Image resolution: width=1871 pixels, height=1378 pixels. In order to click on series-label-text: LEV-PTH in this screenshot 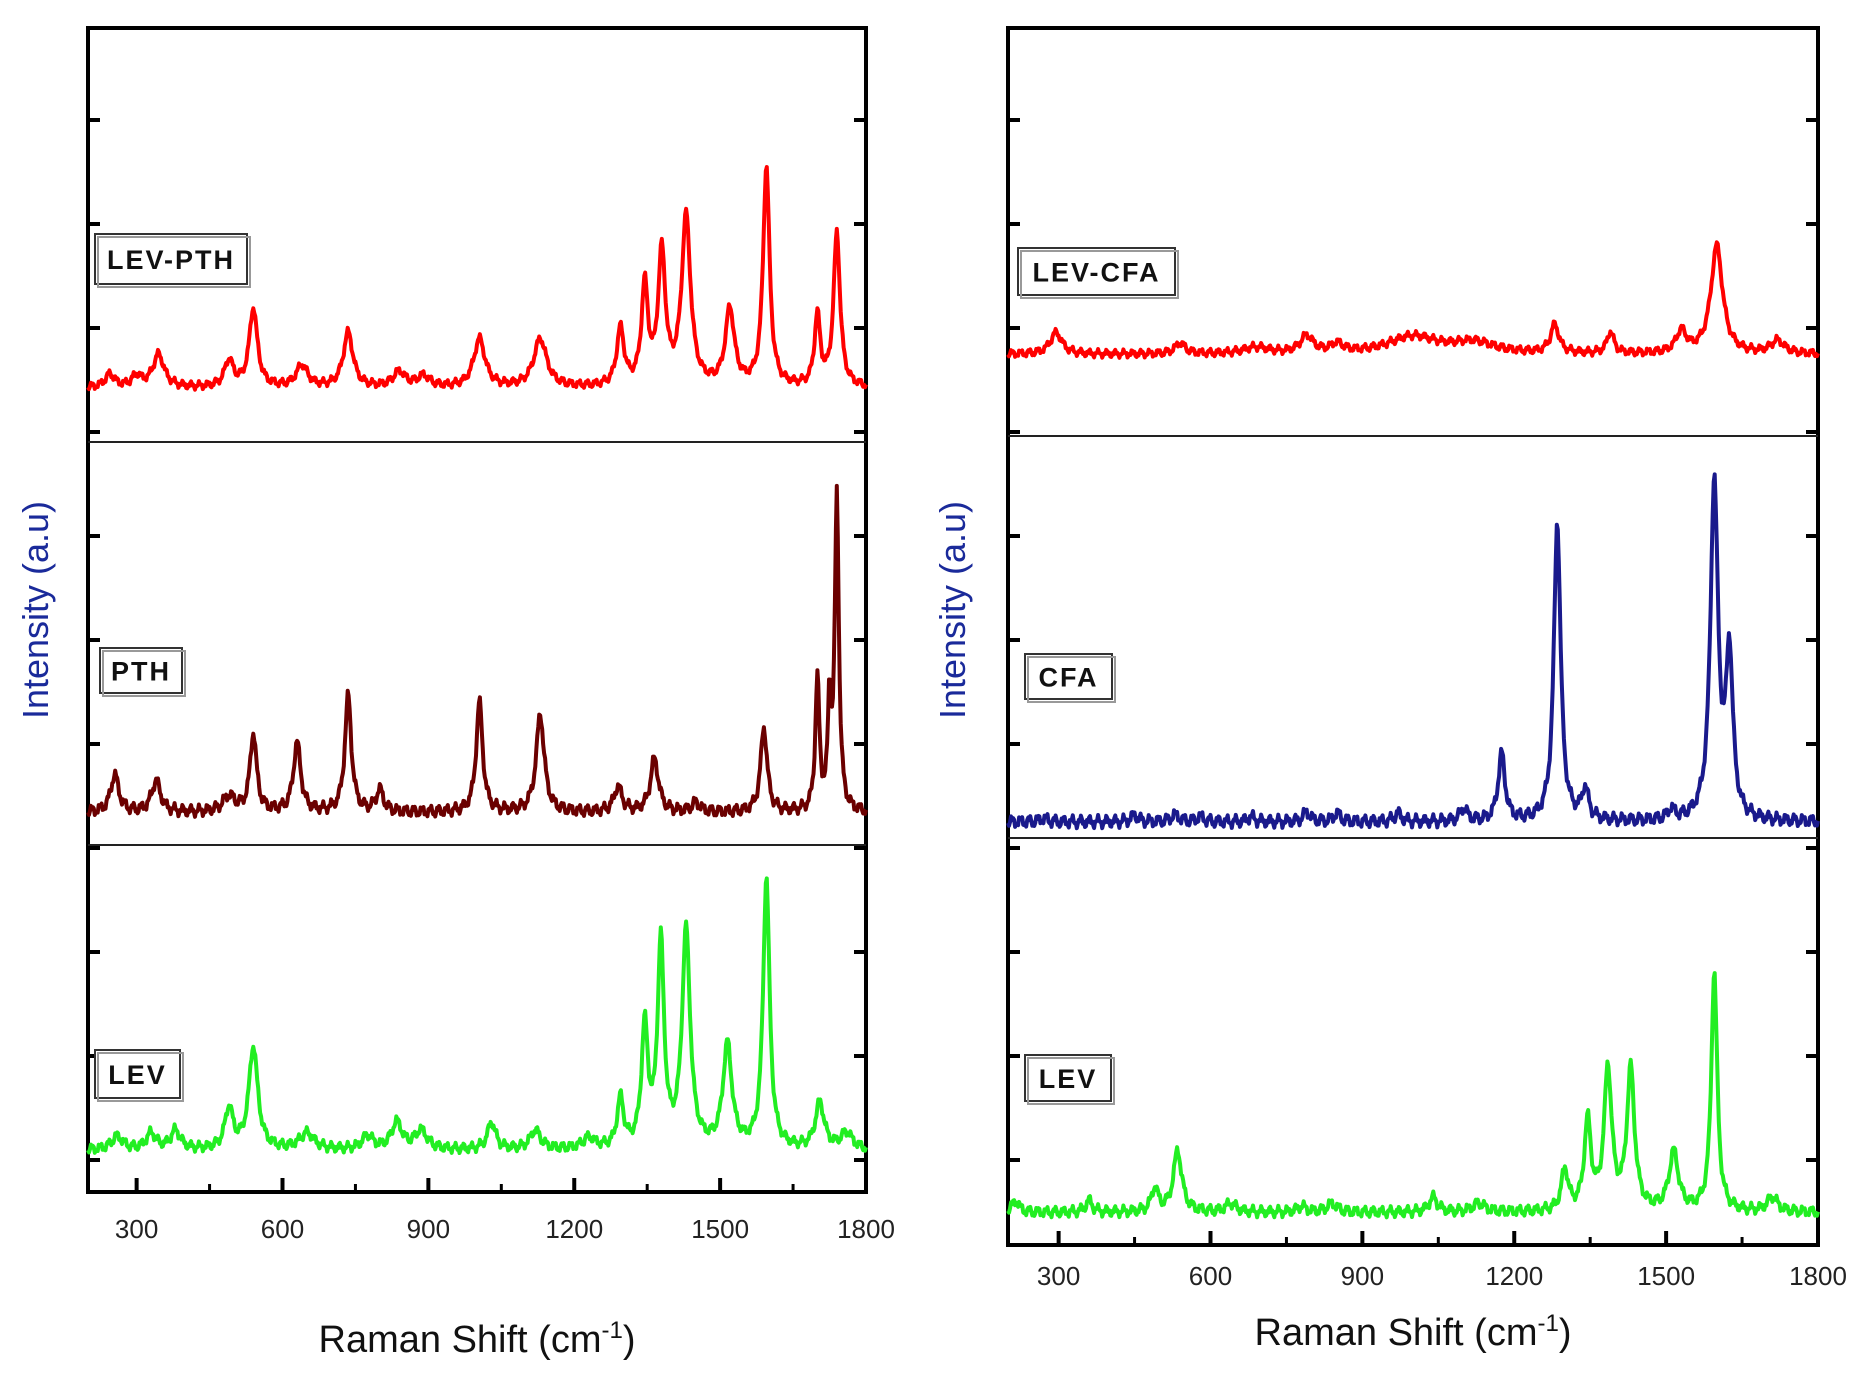, I will do `click(171, 260)`.